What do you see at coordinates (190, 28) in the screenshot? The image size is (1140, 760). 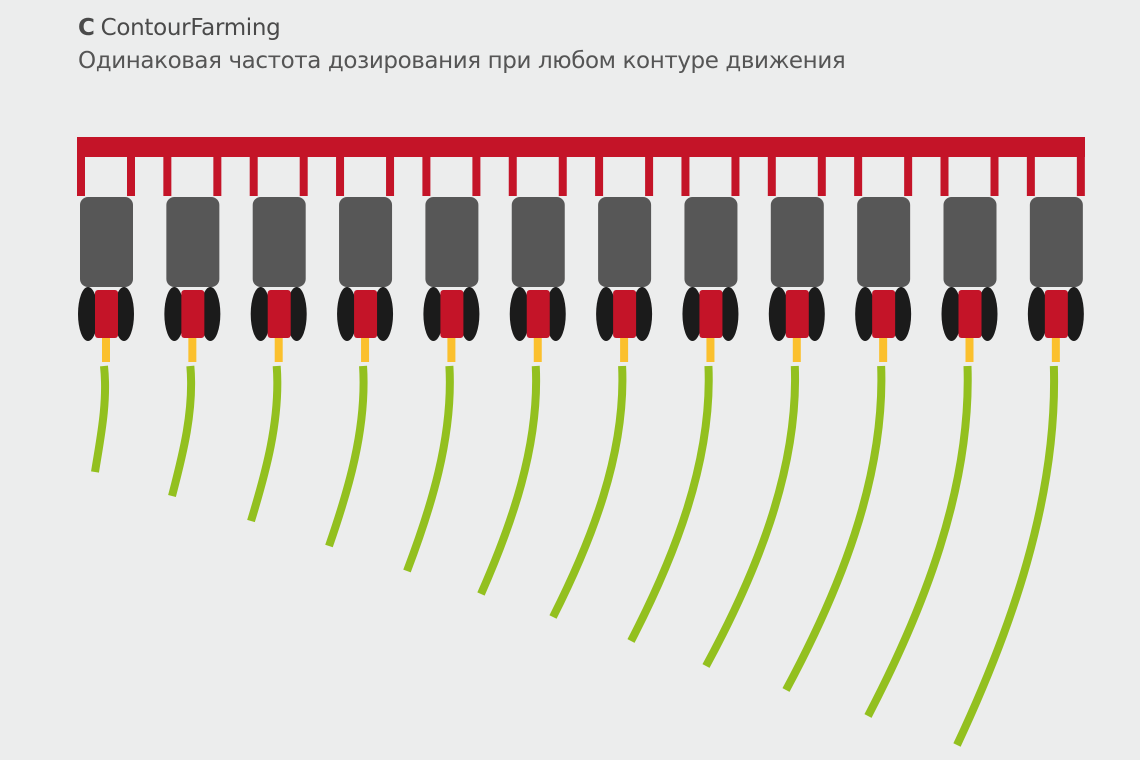 I see `title-text: ContourFarming` at bounding box center [190, 28].